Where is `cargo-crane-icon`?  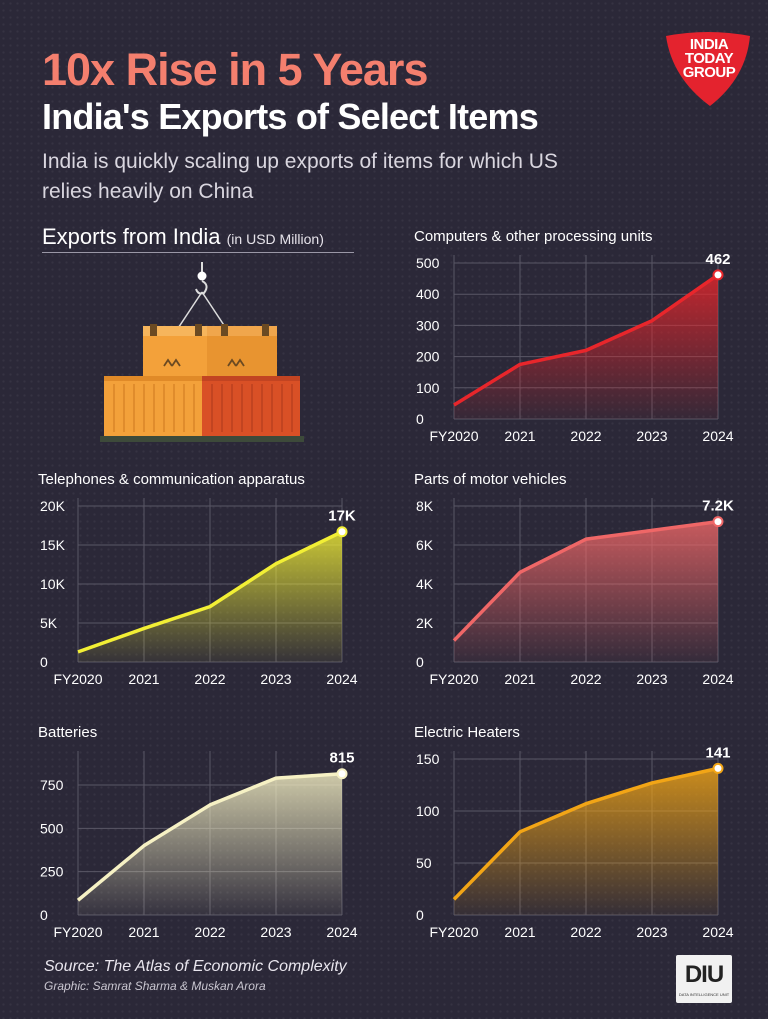
cargo-crane-icon is located at coordinates (202, 352).